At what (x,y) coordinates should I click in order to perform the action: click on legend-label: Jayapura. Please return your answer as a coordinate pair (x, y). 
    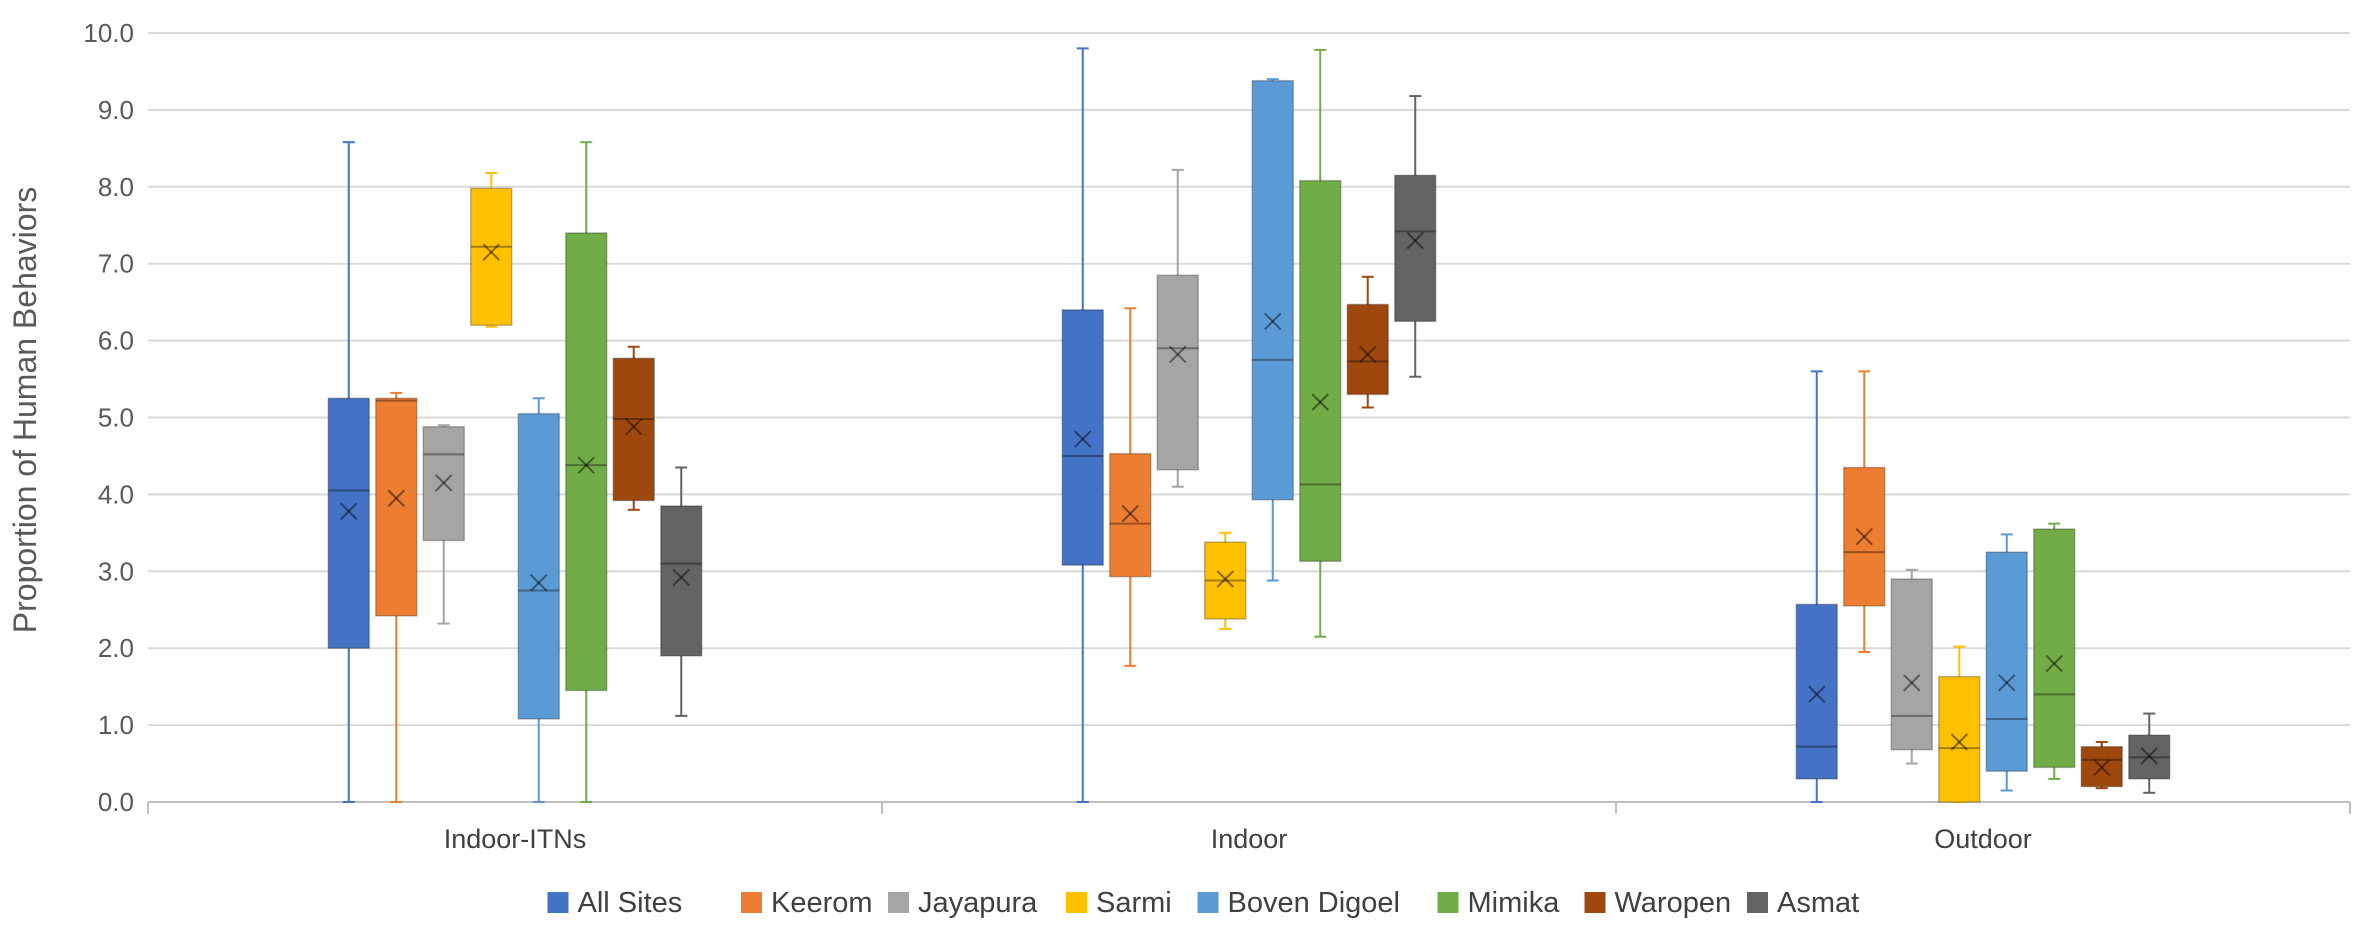
    Looking at the image, I should click on (978, 903).